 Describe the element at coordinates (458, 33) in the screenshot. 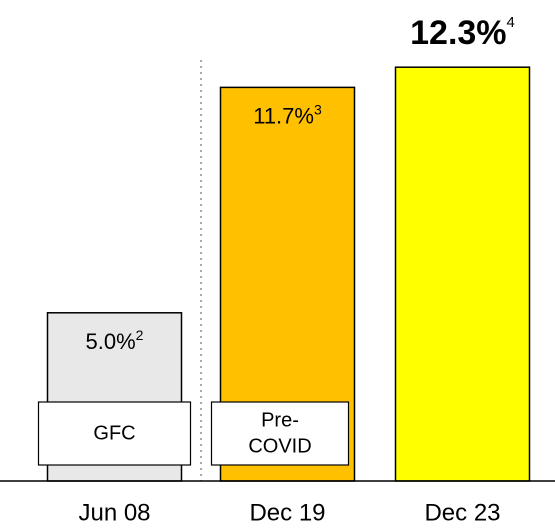

I see `value-label-text: 12.3%` at that location.